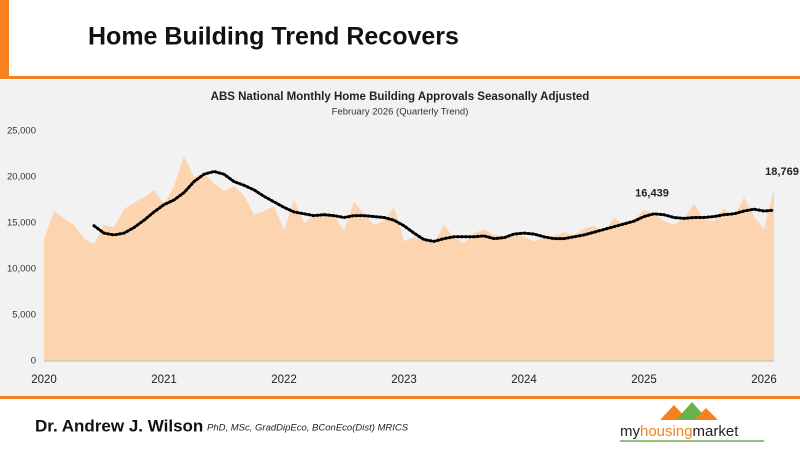 This screenshot has height=455, width=800. Describe the element at coordinates (21, 131) in the screenshot. I see `y-tick-label: 25,000` at that location.